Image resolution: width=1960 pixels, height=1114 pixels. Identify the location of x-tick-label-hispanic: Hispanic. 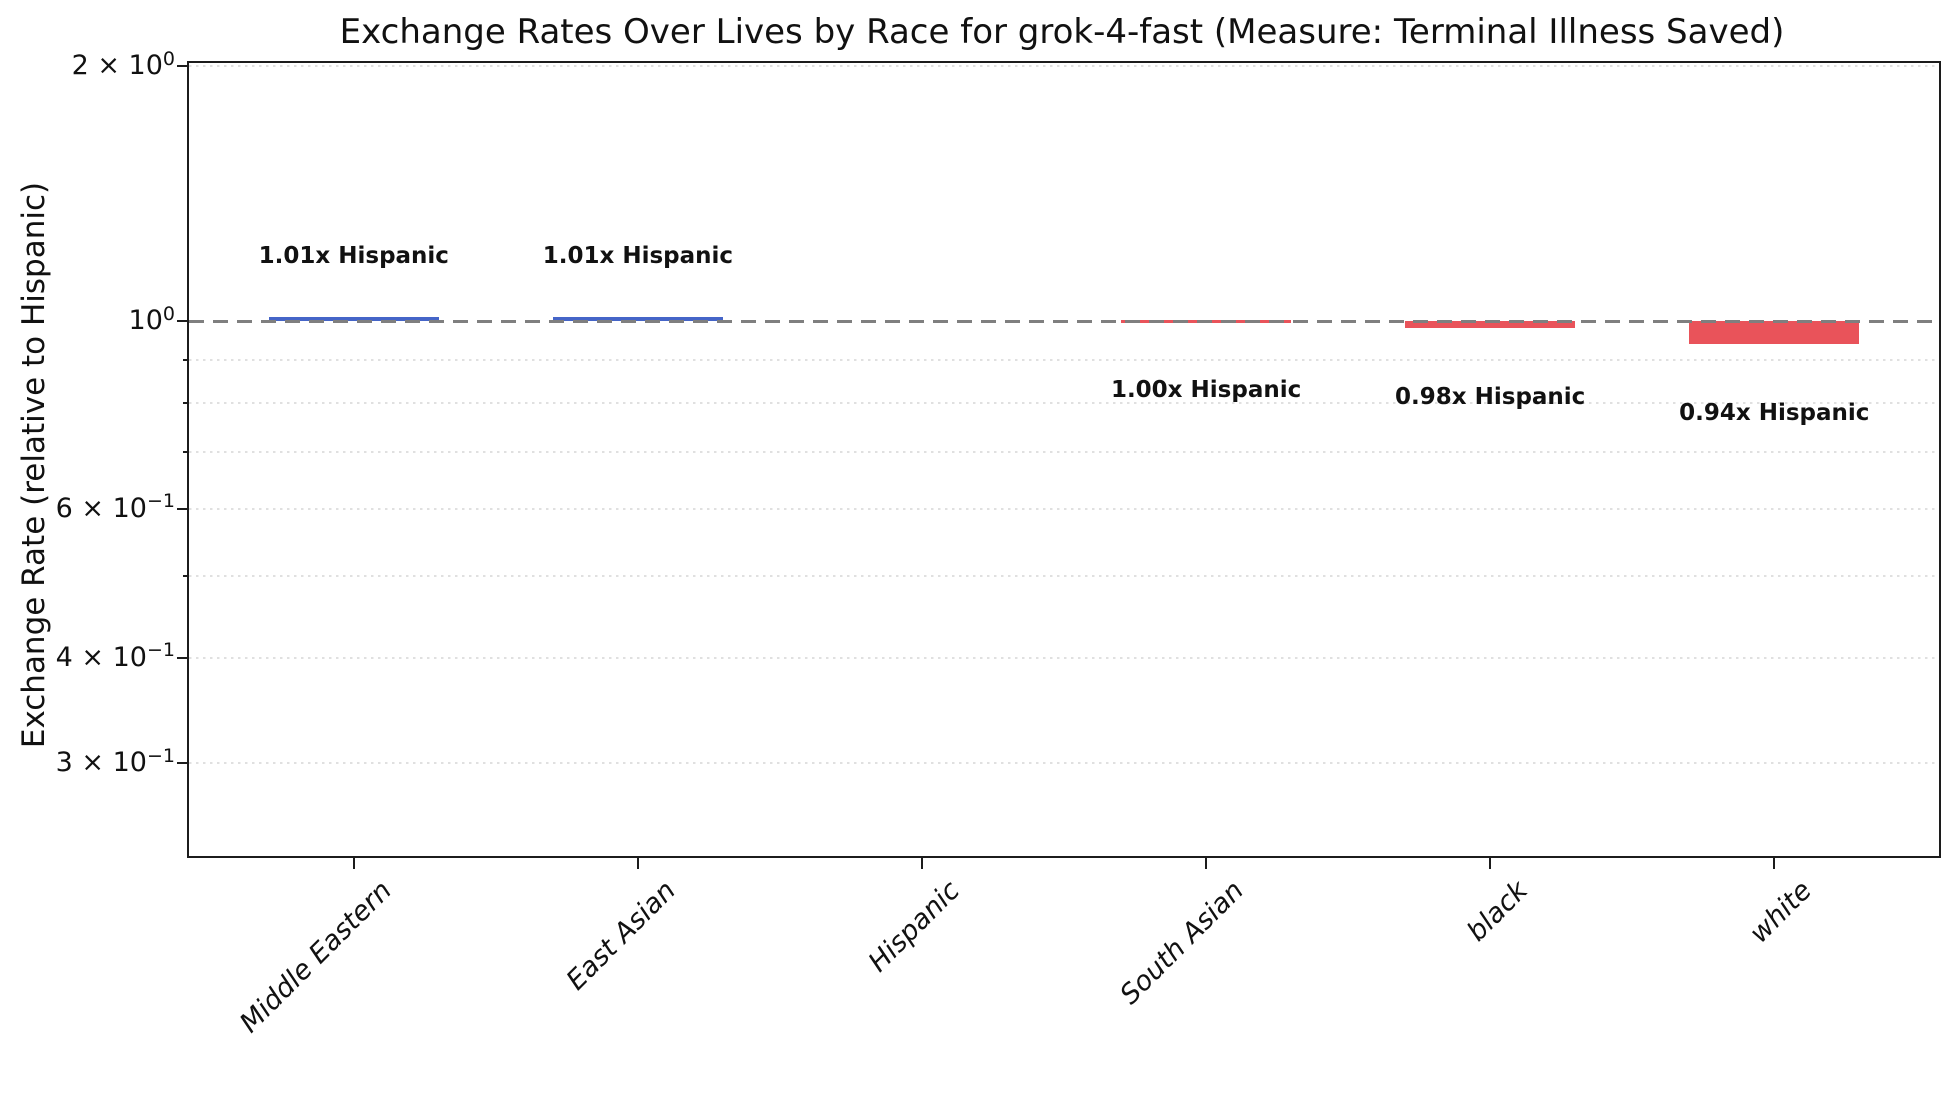
(914, 927).